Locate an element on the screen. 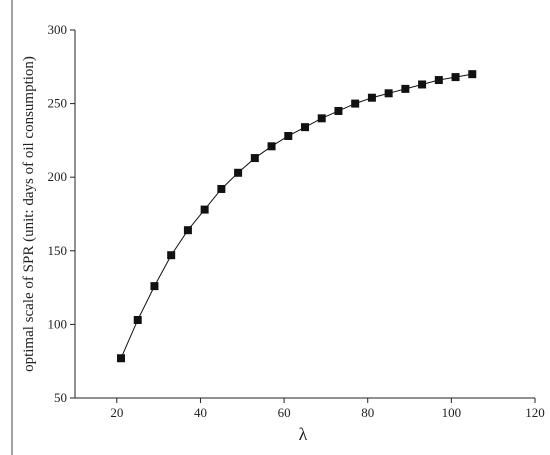 The height and width of the screenshot is (455, 550). x-tick-label: 120 is located at coordinates (535, 412).